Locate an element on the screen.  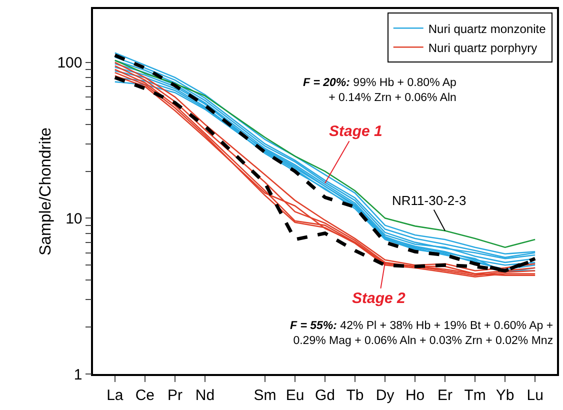
x-tick-label: Eu is located at coordinates (295, 395).